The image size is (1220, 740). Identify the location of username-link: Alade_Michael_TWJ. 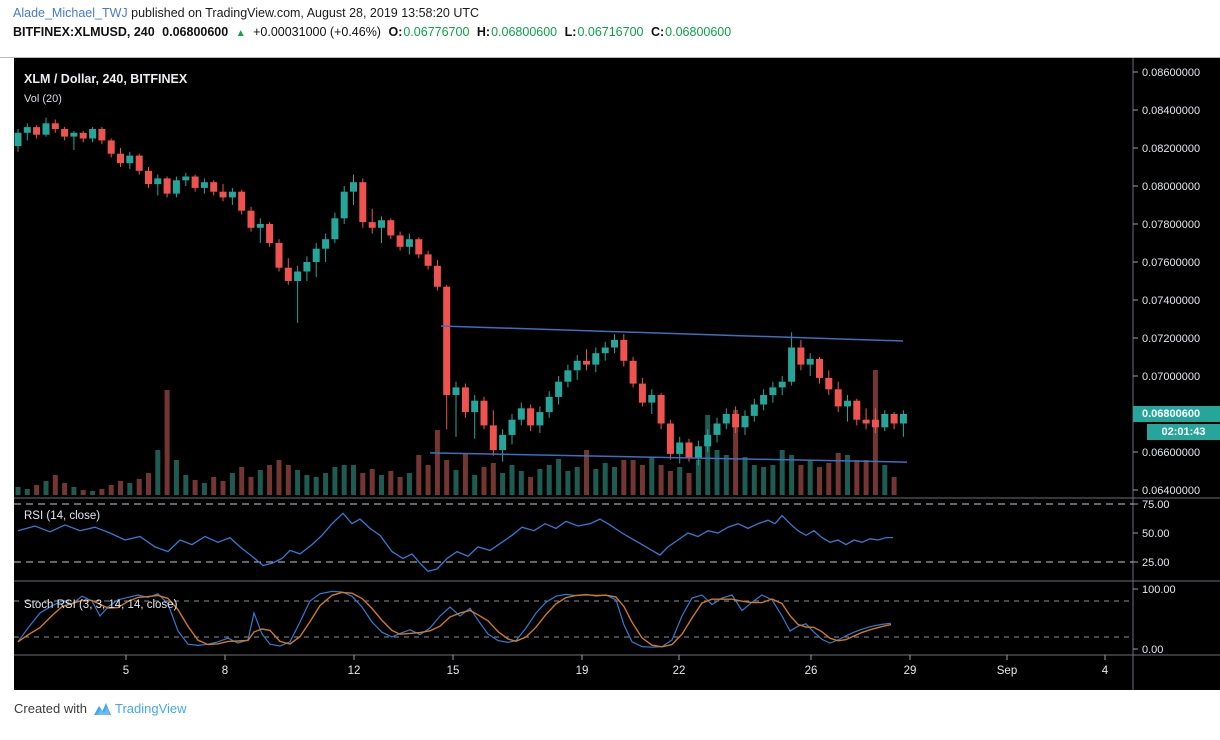
(70, 13).